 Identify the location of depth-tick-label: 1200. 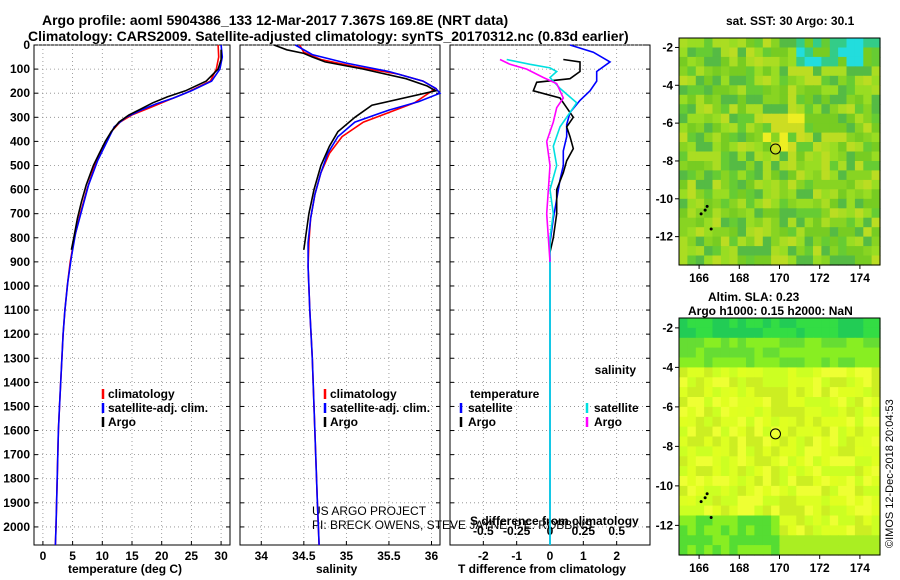
(16, 334).